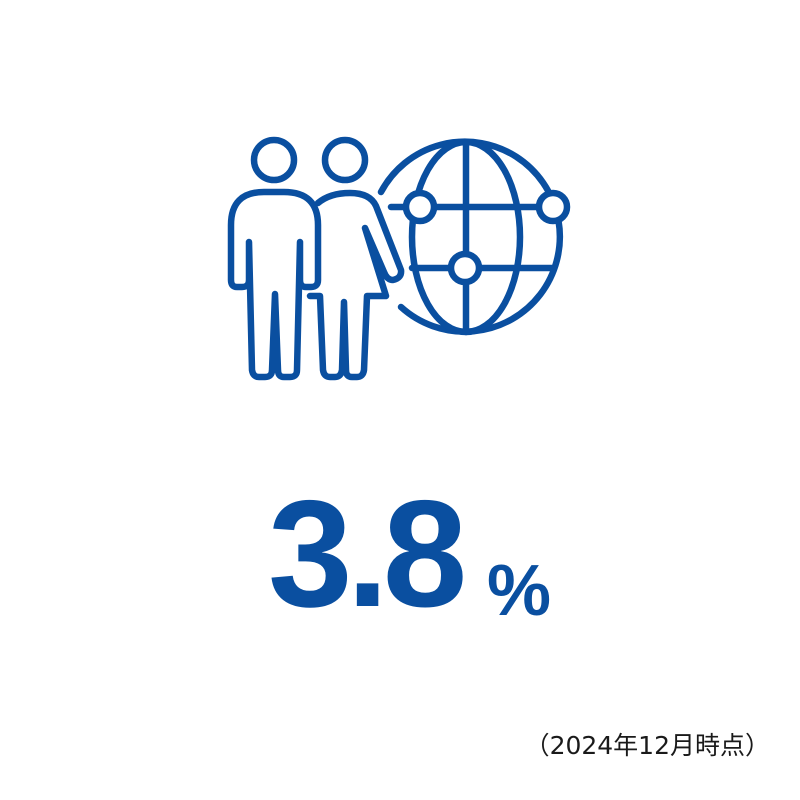 The width and height of the screenshot is (800, 800). I want to click on stat-unit: %, so click(519, 591).